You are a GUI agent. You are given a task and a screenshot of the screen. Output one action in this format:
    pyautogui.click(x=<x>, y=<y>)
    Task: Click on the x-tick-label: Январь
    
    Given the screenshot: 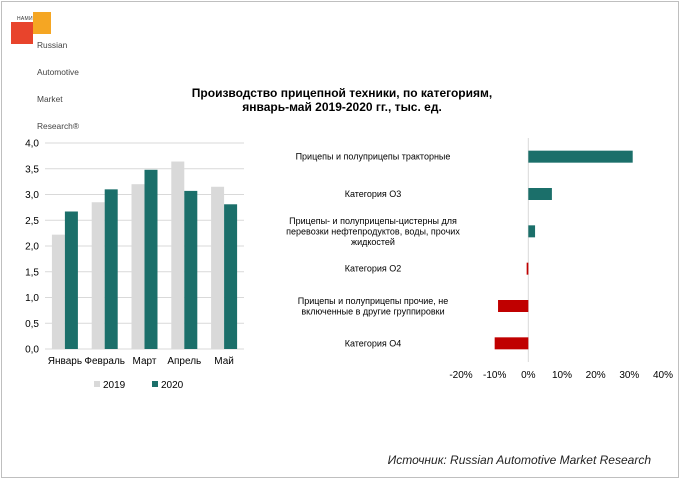 What is the action you would take?
    pyautogui.click(x=65, y=361)
    